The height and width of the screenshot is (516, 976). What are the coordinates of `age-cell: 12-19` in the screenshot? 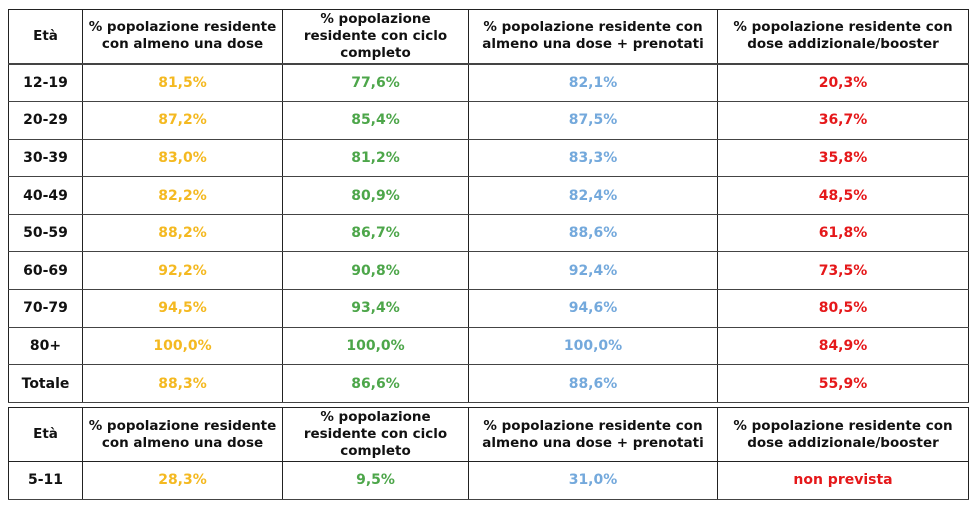 It's located at (45, 82).